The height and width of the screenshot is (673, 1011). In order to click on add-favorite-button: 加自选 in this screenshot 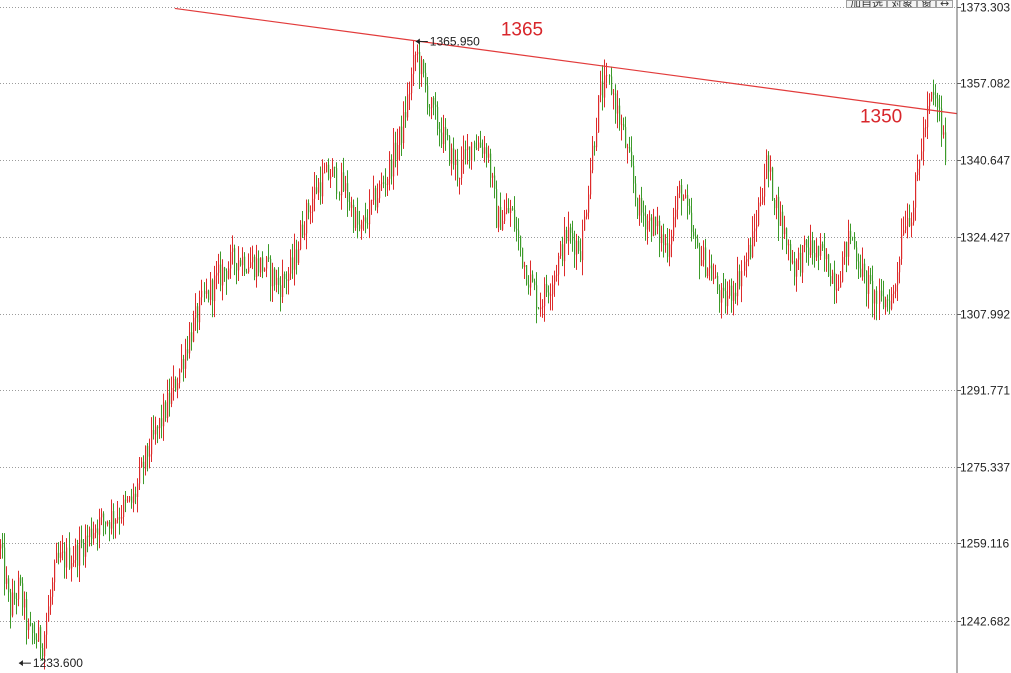, I will do `click(866, 4)`.